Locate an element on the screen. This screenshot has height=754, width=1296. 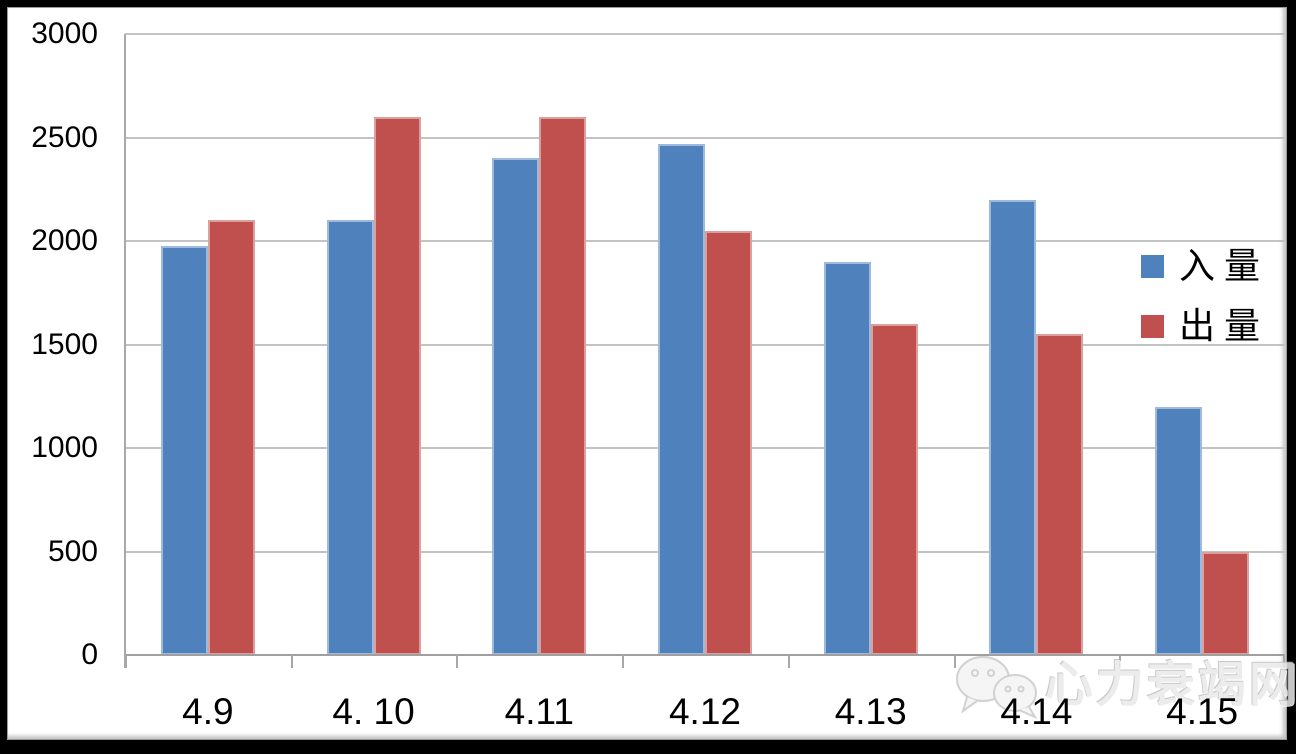
legend-swatch-intake is located at coordinates (1152, 266).